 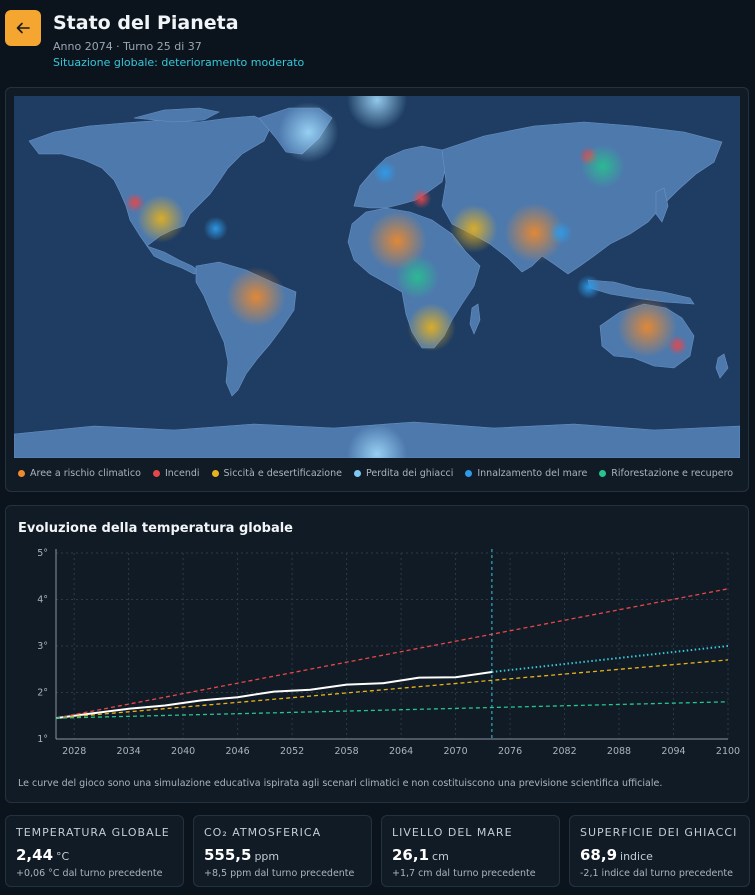 I want to click on turn-info: Anno 2074 · Turno 25 di 37, so click(x=127, y=46).